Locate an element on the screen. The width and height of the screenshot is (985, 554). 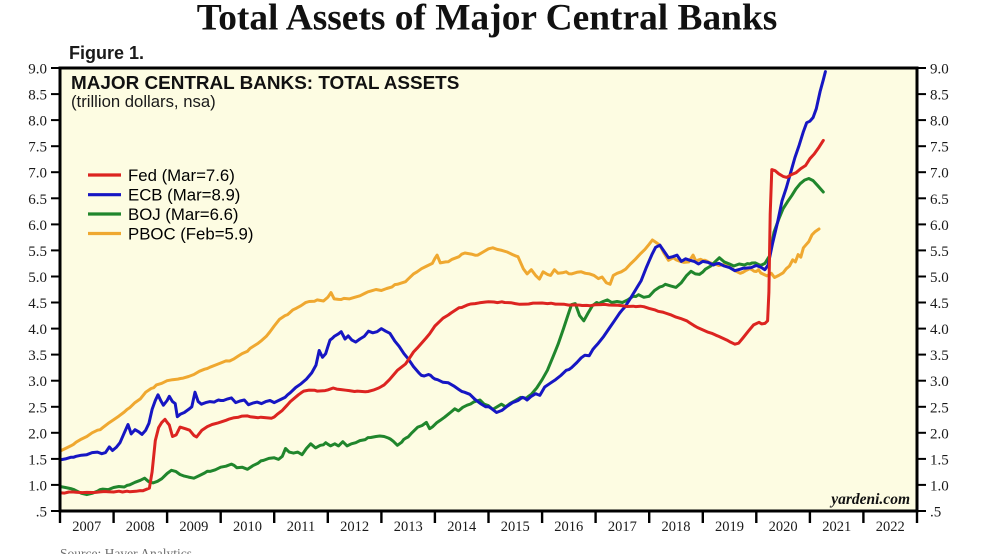
svg-text: 2015 is located at coordinates (515, 527).